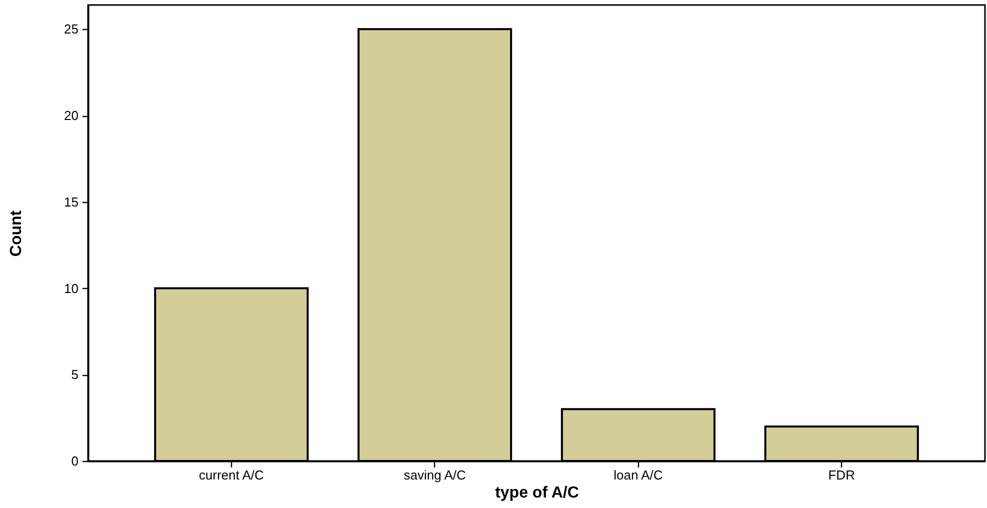  Describe the element at coordinates (71, 288) in the screenshot. I see `y-tick-label: 10` at that location.